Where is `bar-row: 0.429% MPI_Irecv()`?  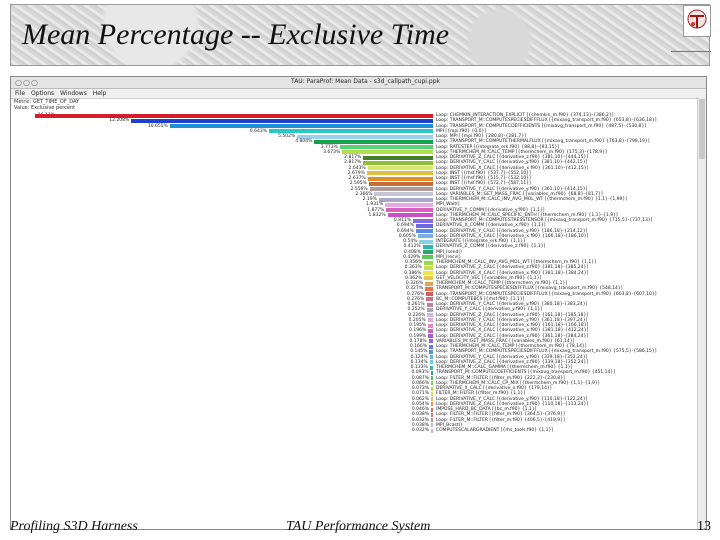 bar-row: 0.429% MPI_Irecv() is located at coordinates (356, 257).